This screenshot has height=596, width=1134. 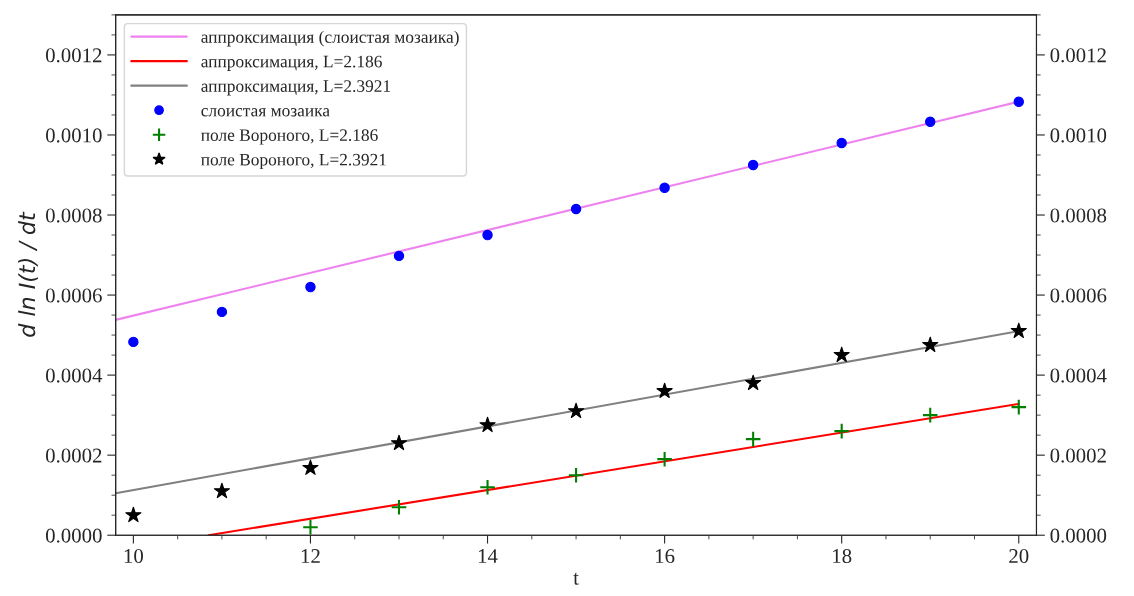 What do you see at coordinates (842, 556) in the screenshot?
I see `x-tick-label: 18` at bounding box center [842, 556].